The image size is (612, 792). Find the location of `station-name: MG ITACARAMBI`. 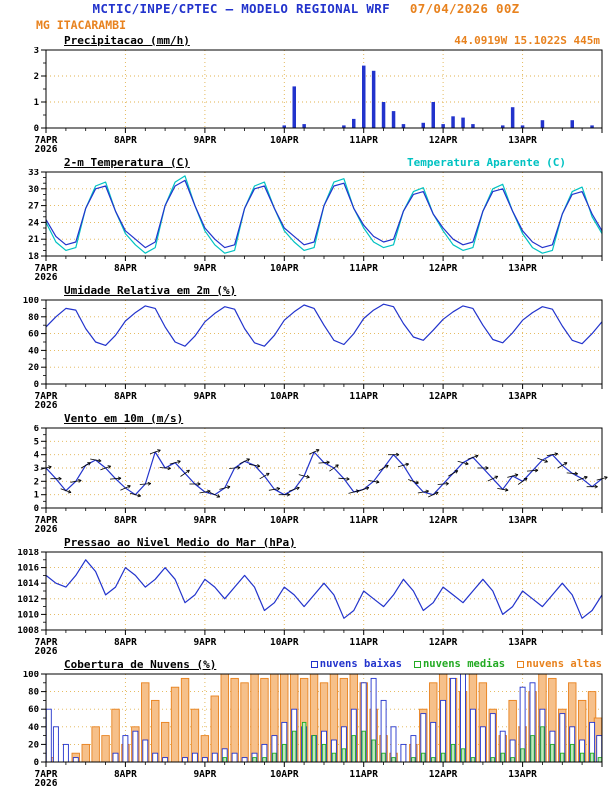

station-name: MG ITACARAMBI is located at coordinates (81, 25).